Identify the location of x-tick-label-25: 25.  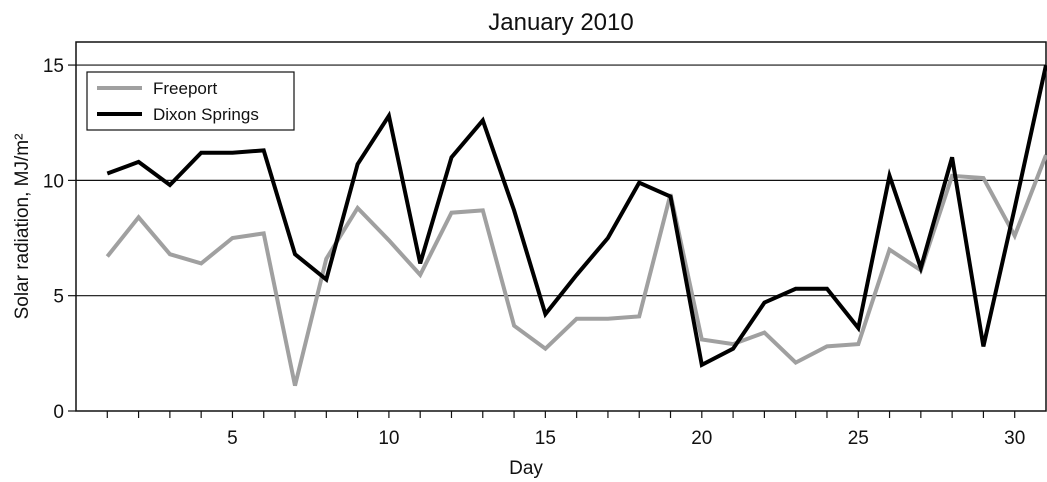
(858, 438).